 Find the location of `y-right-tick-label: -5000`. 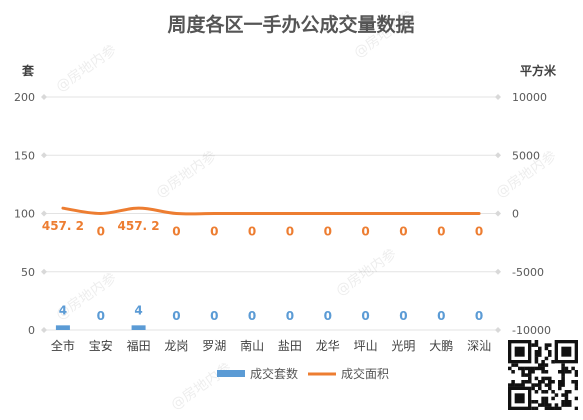

y-right-tick-label: -5000 is located at coordinates (528, 272).